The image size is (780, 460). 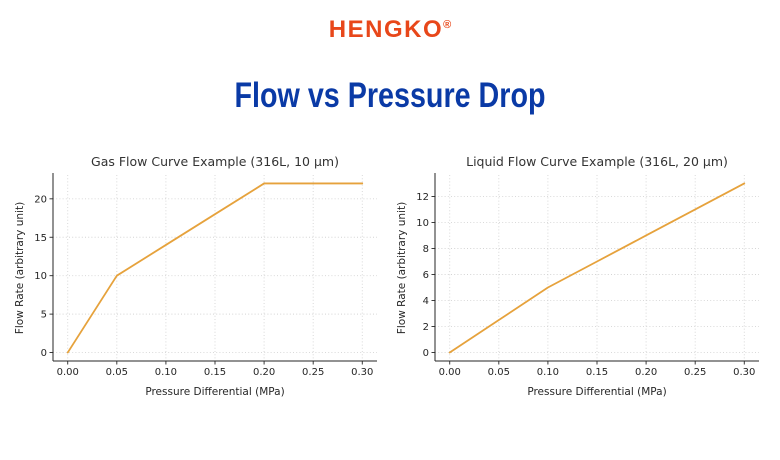 I want to click on y-tick-label: 4, so click(x=426, y=301).